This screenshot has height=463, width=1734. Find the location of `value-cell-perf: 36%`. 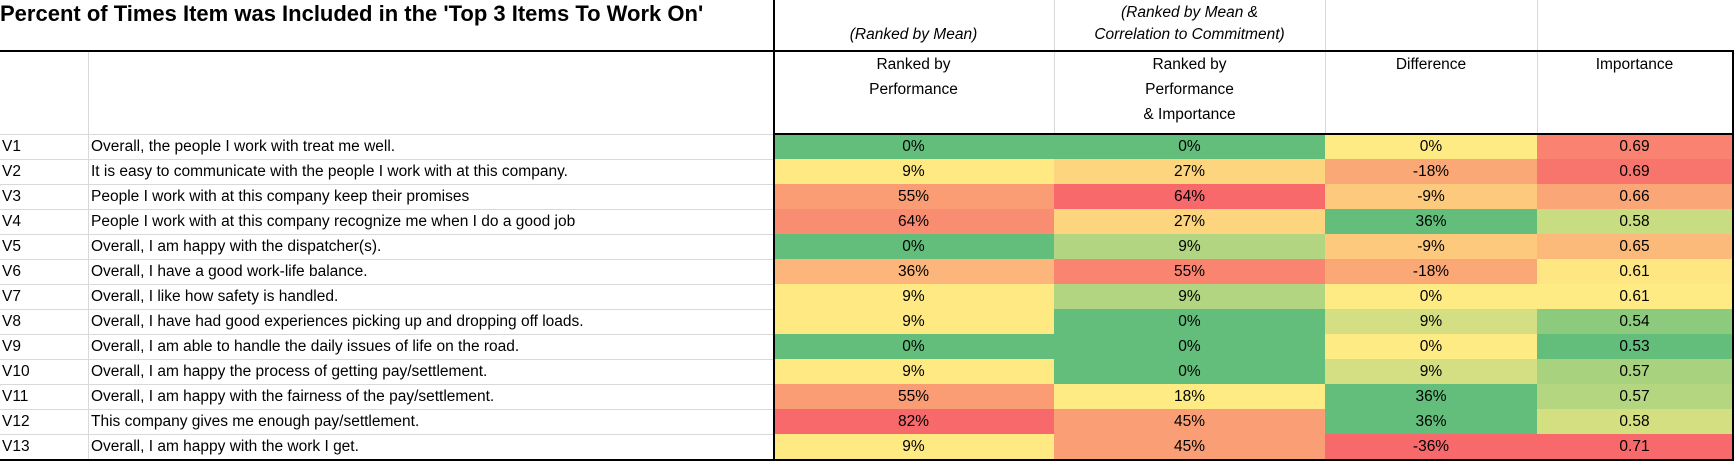

value-cell-perf: 36% is located at coordinates (913, 271).